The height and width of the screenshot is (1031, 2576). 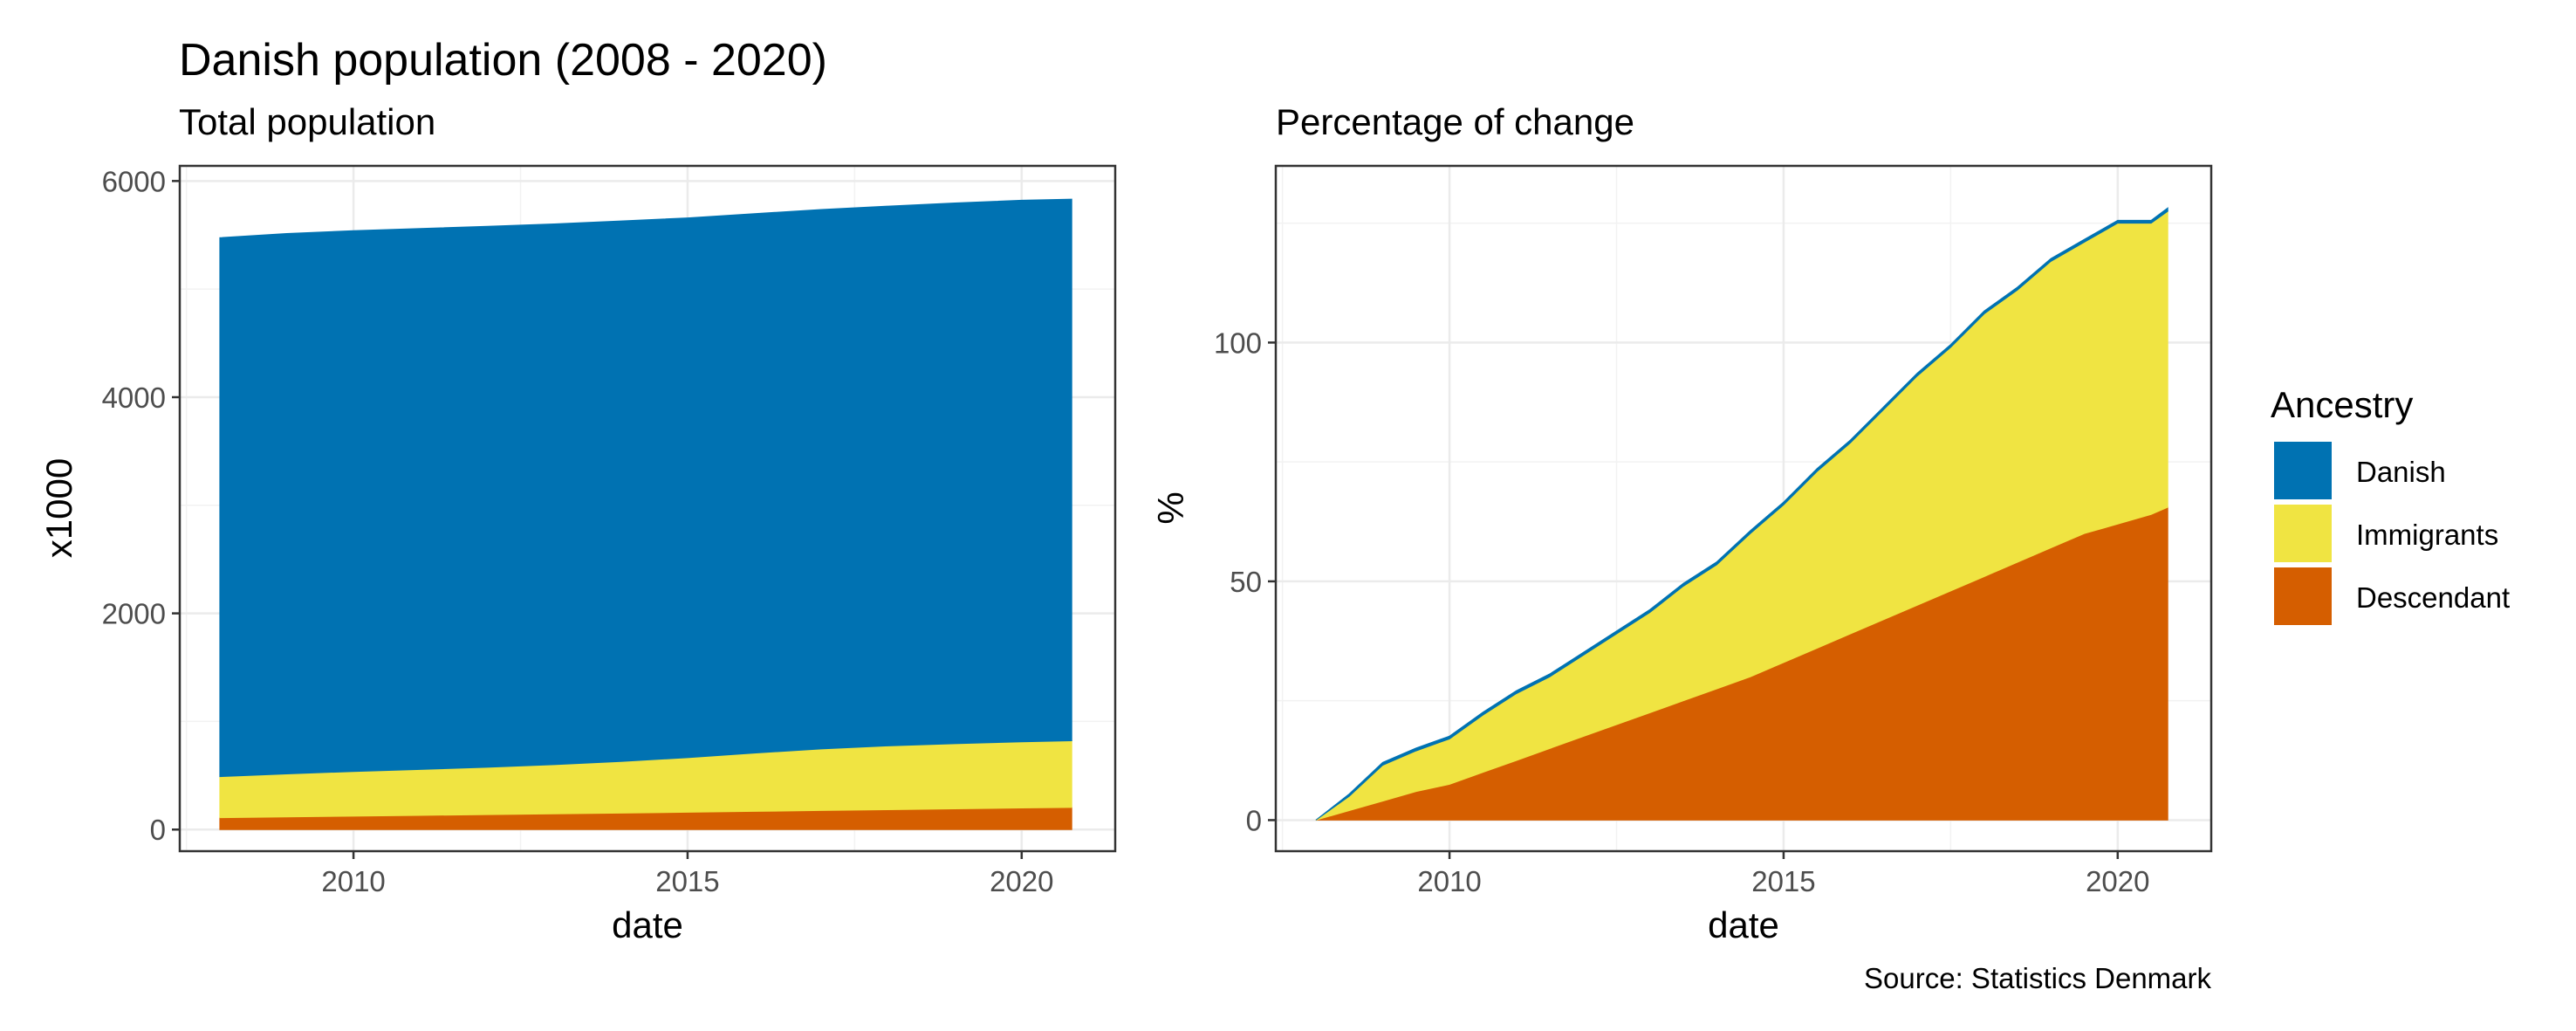 What do you see at coordinates (2303, 596) in the screenshot?
I see `legend-key-descendant` at bounding box center [2303, 596].